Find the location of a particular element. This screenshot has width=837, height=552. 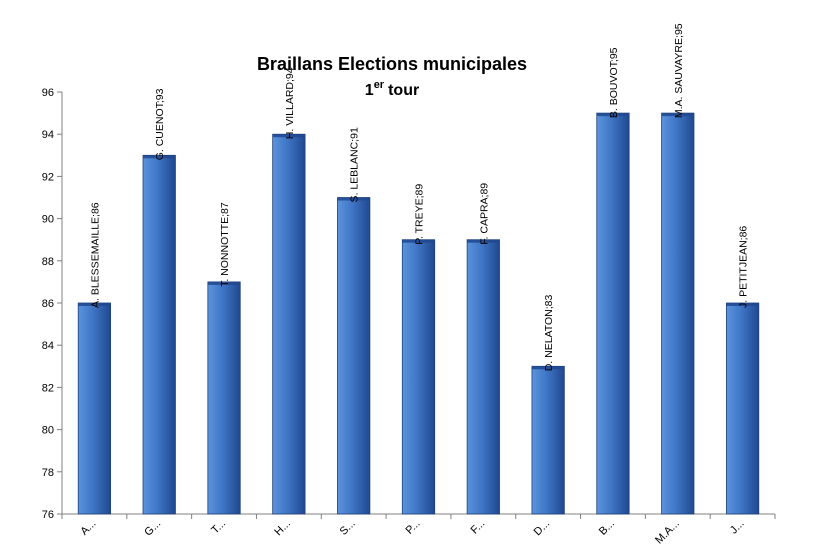

y-tick-label: 90 is located at coordinates (48, 220).